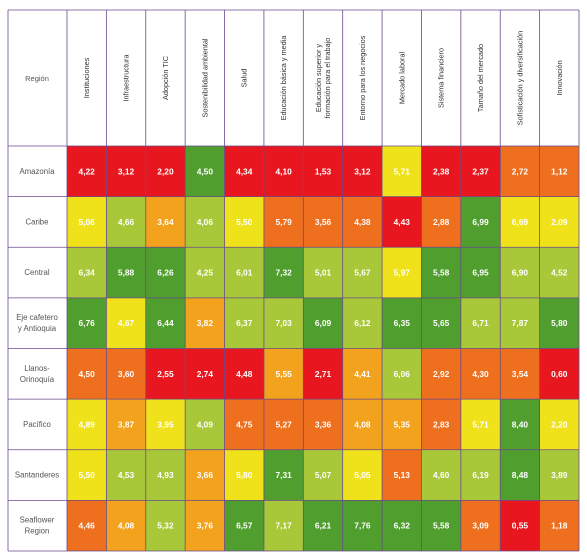 The height and width of the screenshot is (555, 587). I want to click on cell-r3-c10, so click(480, 323).